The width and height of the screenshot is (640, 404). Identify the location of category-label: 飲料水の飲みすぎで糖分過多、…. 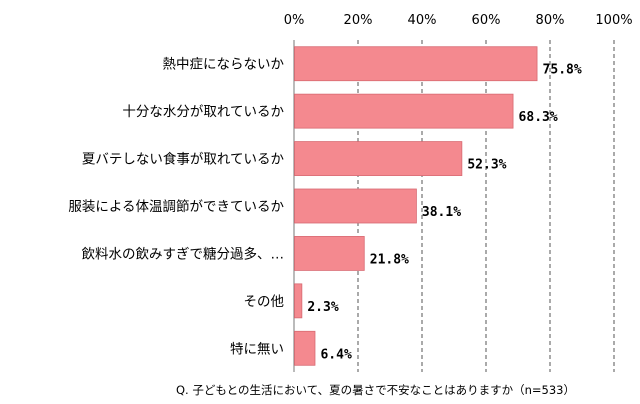
(183, 253).